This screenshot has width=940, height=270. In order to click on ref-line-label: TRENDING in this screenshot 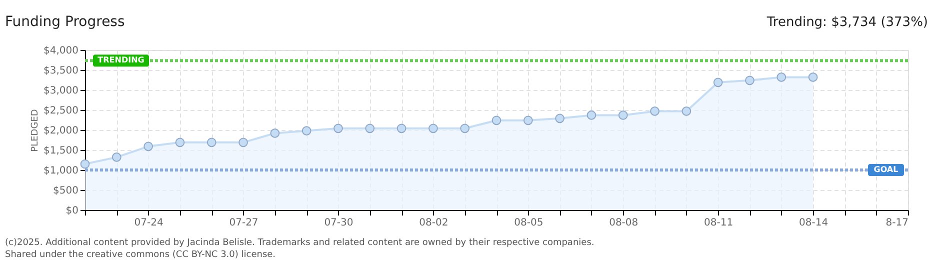, I will do `click(121, 60)`.